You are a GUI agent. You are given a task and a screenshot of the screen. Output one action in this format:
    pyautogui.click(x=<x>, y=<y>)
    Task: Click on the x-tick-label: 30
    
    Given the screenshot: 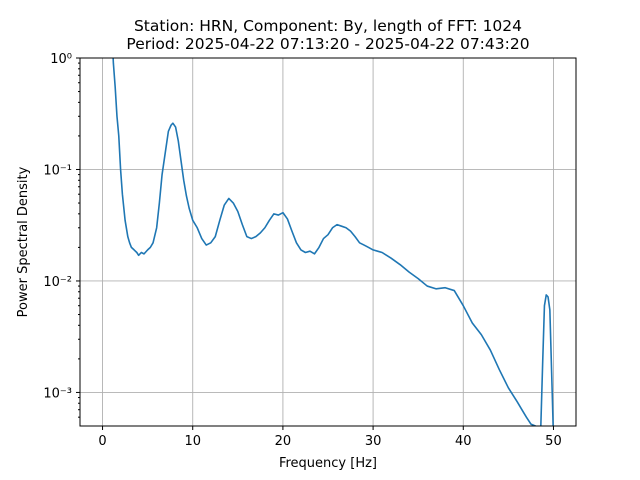 What is the action you would take?
    pyautogui.click(x=373, y=441)
    